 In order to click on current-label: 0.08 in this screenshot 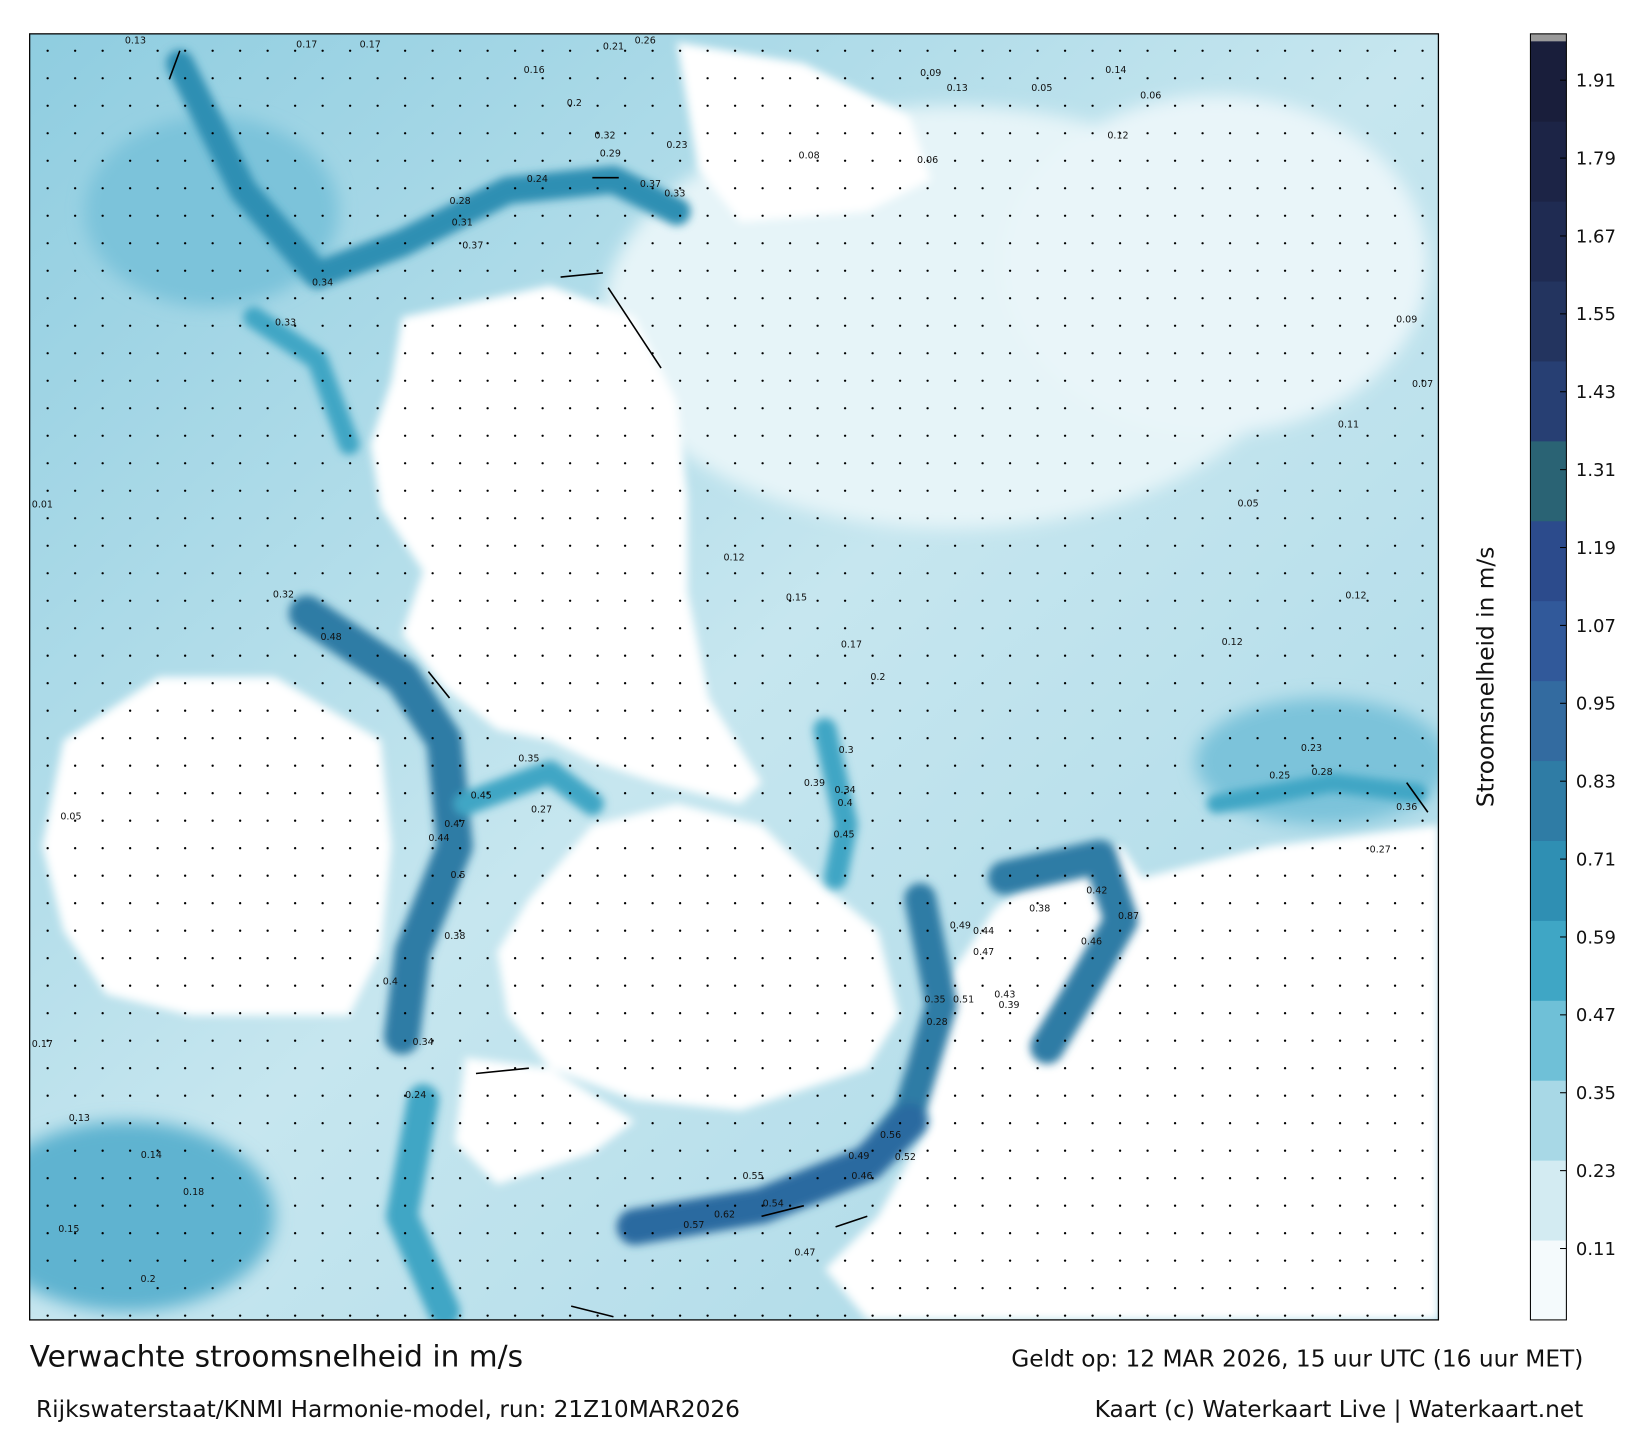, I will do `click(809, 156)`.